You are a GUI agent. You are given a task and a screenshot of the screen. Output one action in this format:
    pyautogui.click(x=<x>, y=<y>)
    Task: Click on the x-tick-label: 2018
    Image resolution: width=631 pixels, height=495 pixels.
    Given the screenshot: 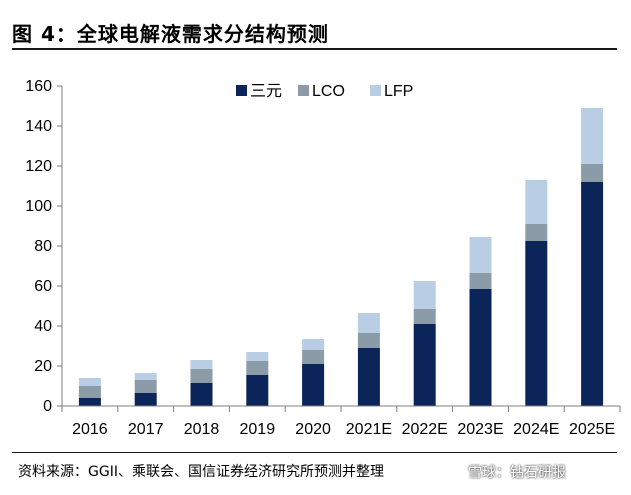 What is the action you would take?
    pyautogui.click(x=202, y=429)
    